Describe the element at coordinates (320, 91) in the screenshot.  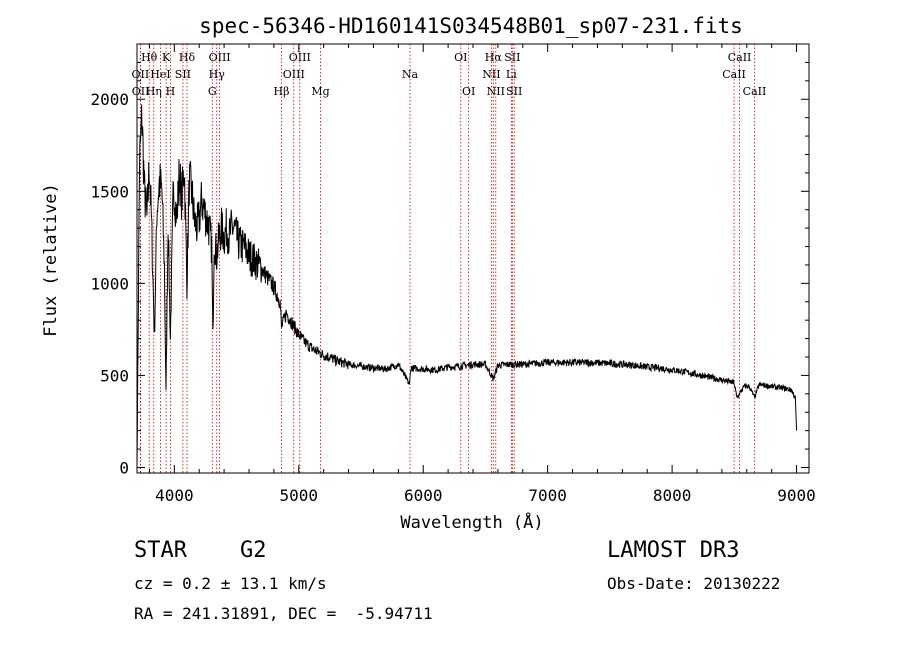
I see `line-marker-label: Mg` at that location.